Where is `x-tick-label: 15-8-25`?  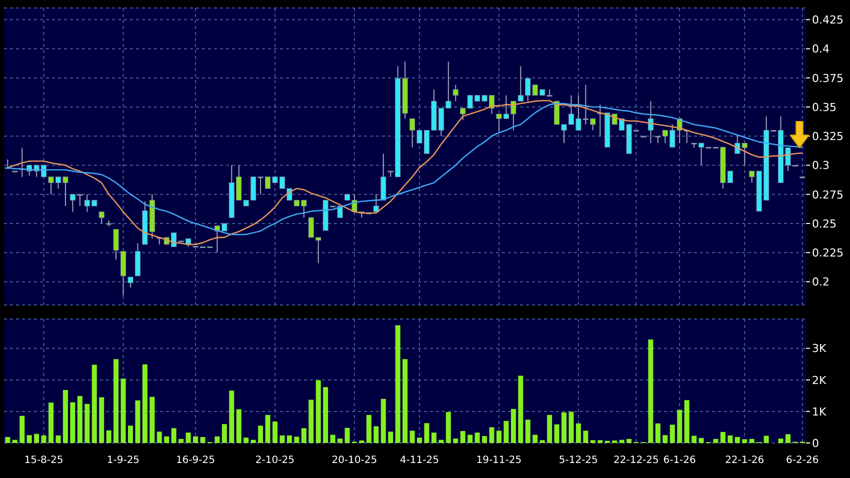
x-tick-label: 15-8-25 is located at coordinates (44, 460).